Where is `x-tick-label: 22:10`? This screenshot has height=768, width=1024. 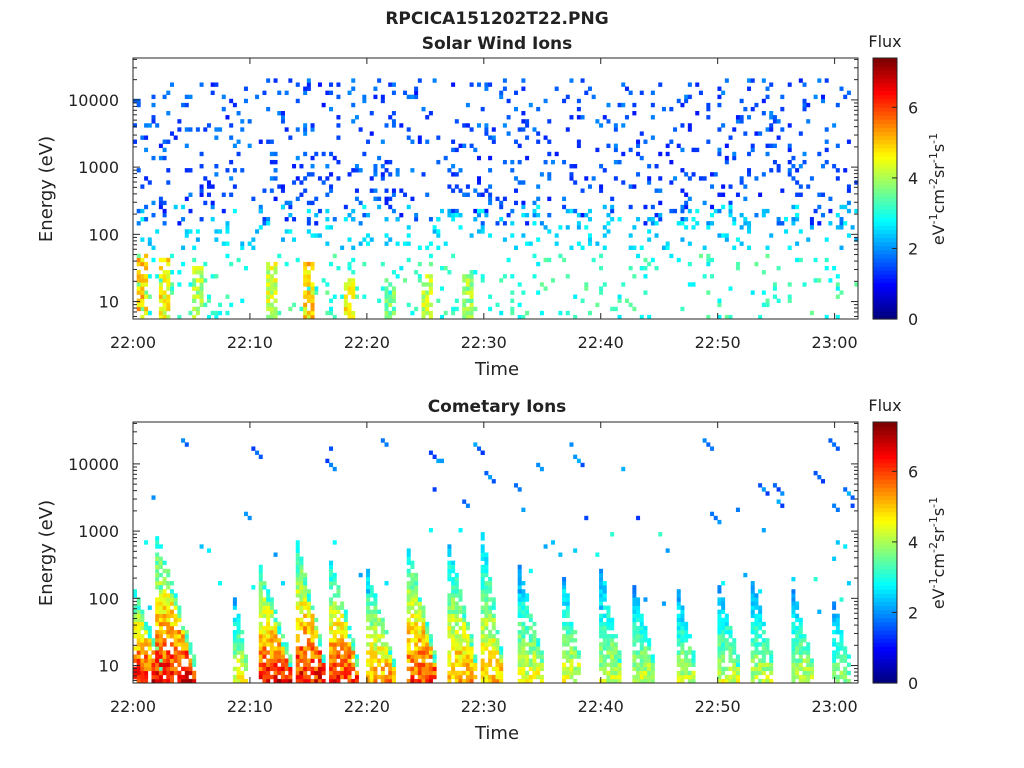 x-tick-label: 22:10 is located at coordinates (250, 342).